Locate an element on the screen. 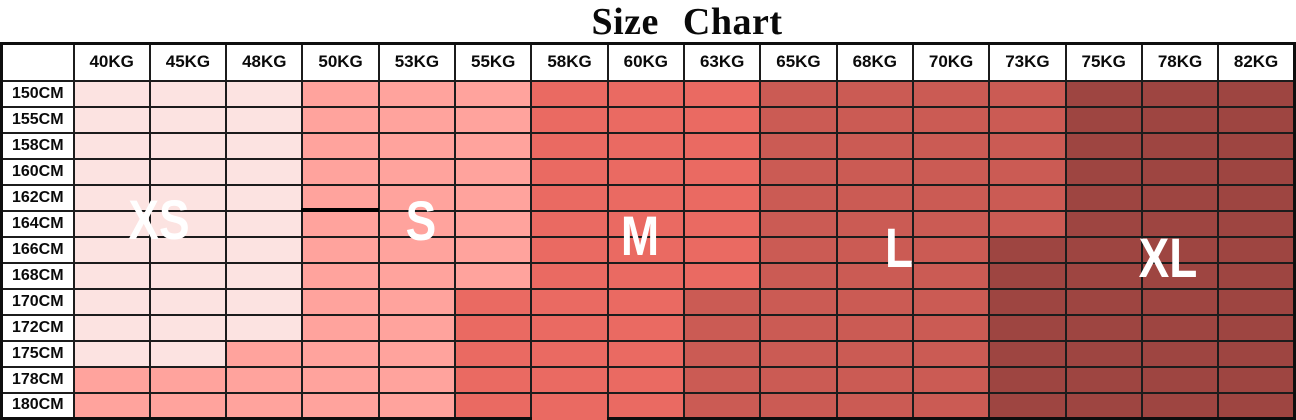  weight-header: 63KG is located at coordinates (722, 62).